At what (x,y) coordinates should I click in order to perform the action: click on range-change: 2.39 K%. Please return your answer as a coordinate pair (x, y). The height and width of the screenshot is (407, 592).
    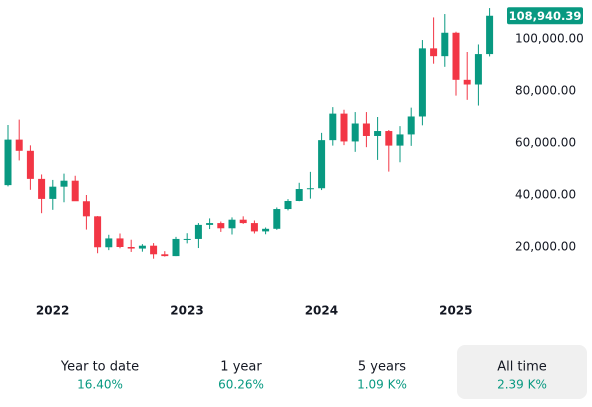
    Looking at the image, I should click on (522, 385).